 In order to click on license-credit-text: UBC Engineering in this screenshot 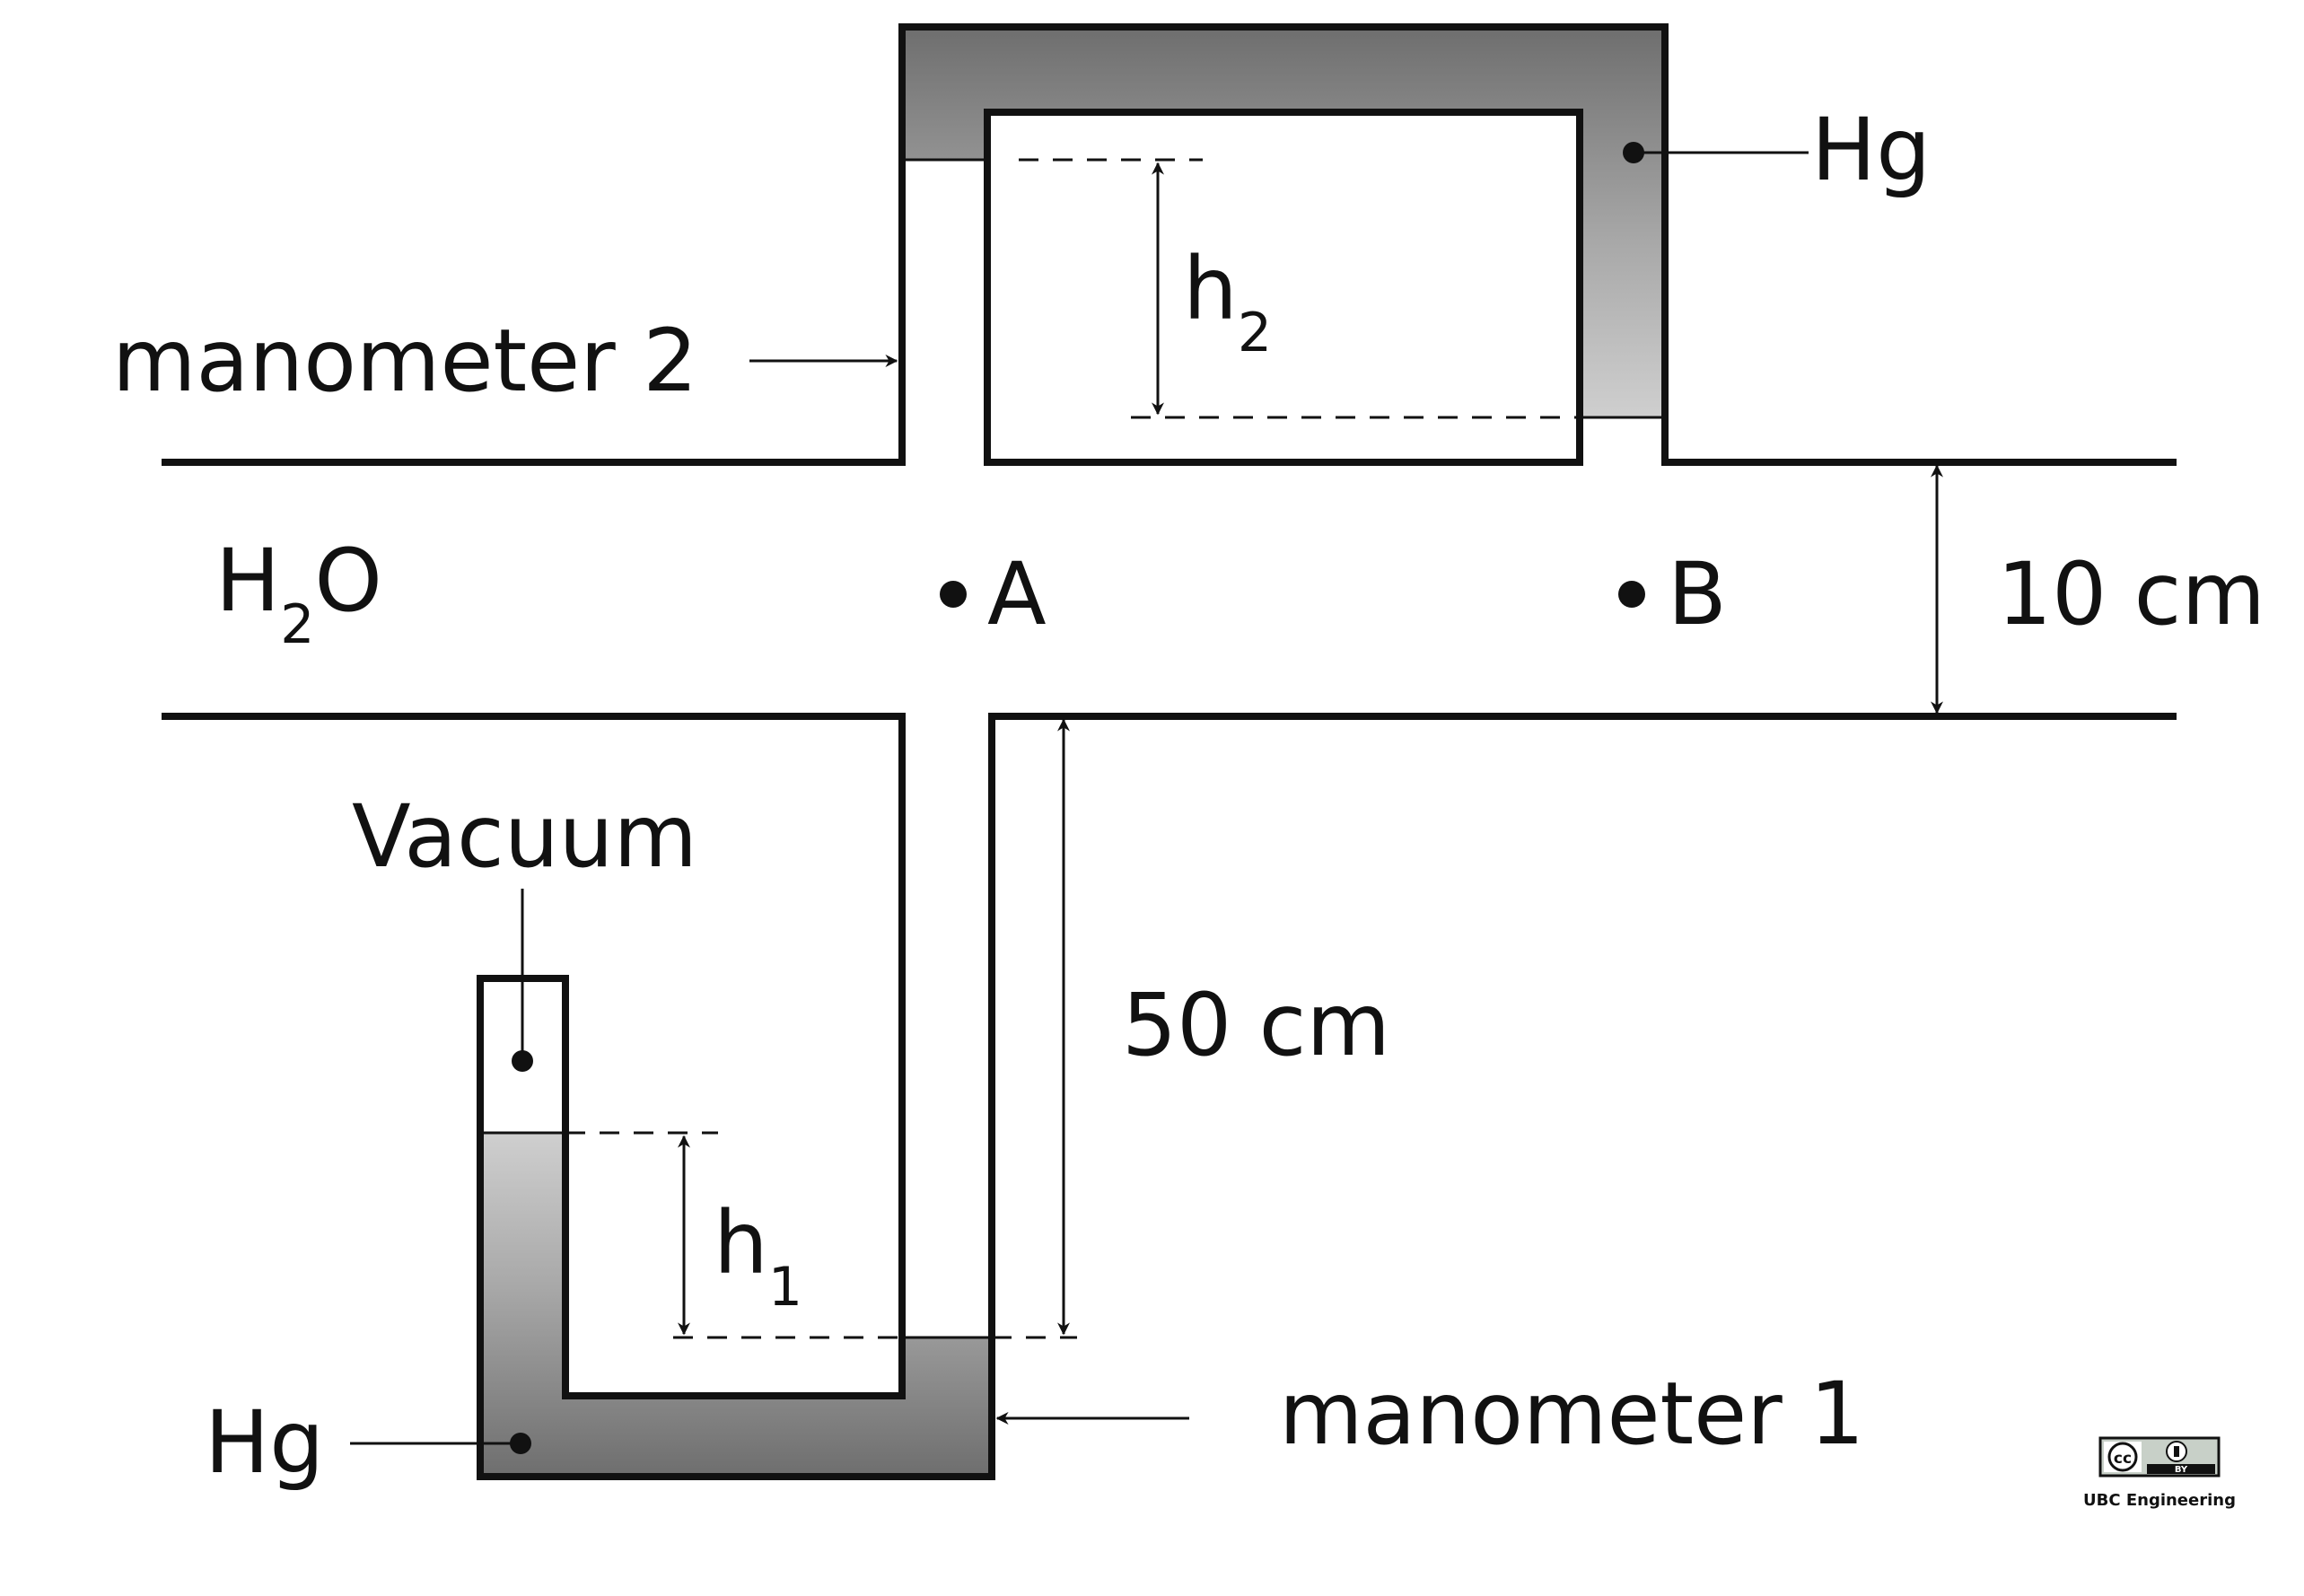, I will do `click(2159, 1500)`.